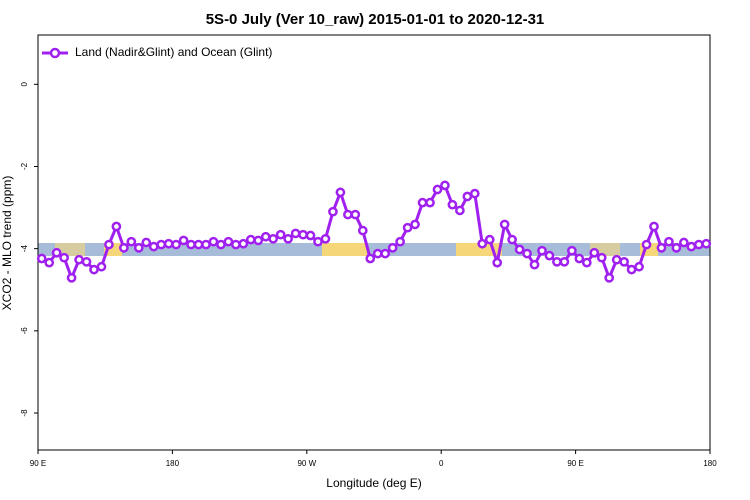  What do you see at coordinates (7, 243) in the screenshot?
I see `y-axis-title: XCO2 - MLO trend (ppm)` at bounding box center [7, 243].